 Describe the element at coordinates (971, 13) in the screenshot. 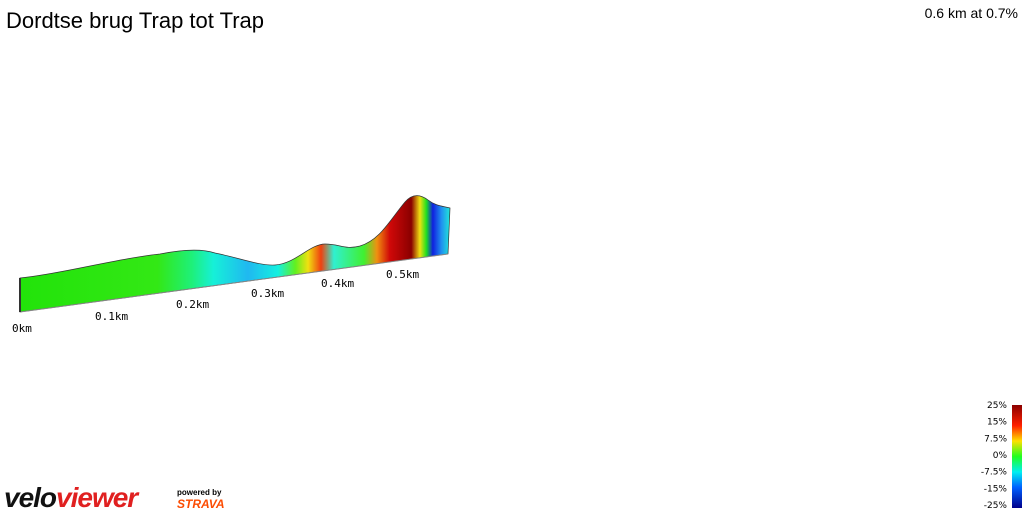

I see `summary: 0.6 km at 0.7%` at that location.